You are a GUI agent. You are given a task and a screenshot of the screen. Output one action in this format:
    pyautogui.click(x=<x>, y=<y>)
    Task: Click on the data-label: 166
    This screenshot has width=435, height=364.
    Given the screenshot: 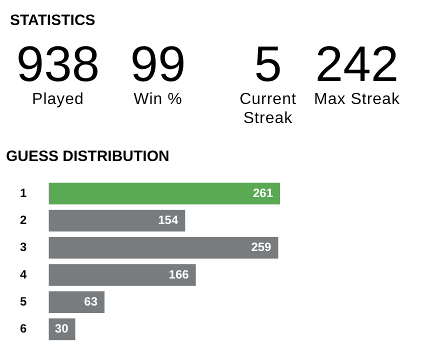 What is the action you would take?
    pyautogui.click(x=179, y=274)
    